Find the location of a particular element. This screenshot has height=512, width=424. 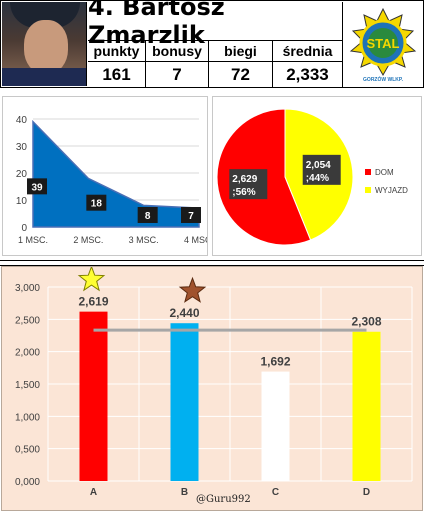

bar-data-label: 2,308 is located at coordinates (366, 322).